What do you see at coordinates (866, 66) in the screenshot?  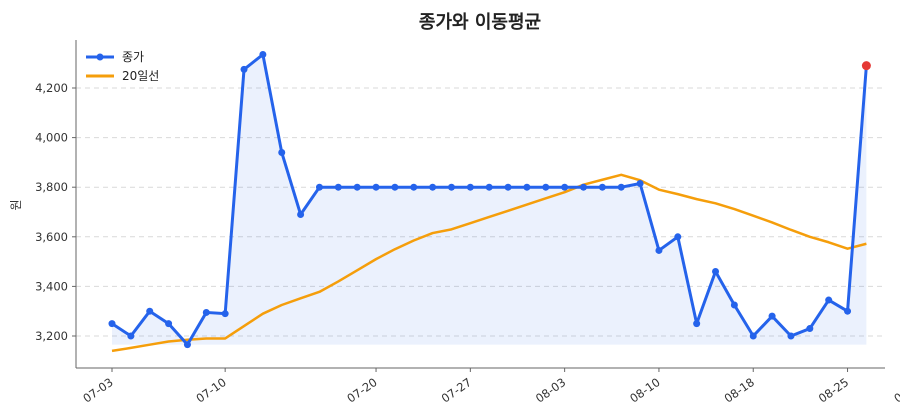 I see `highlight-point` at bounding box center [866, 66].